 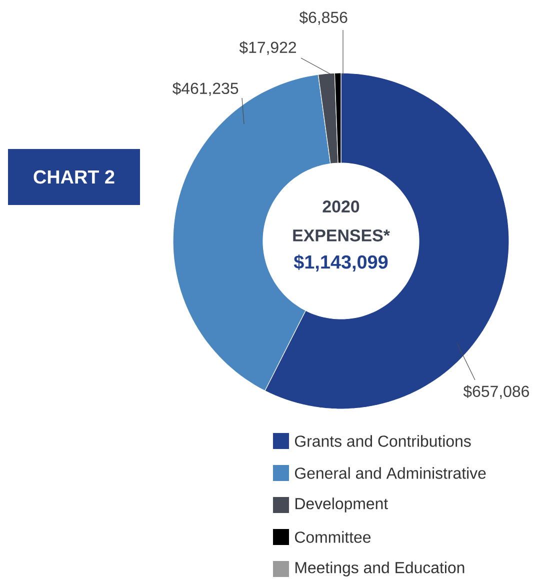 What do you see at coordinates (342, 505) in the screenshot?
I see `legend-label: Development` at bounding box center [342, 505].